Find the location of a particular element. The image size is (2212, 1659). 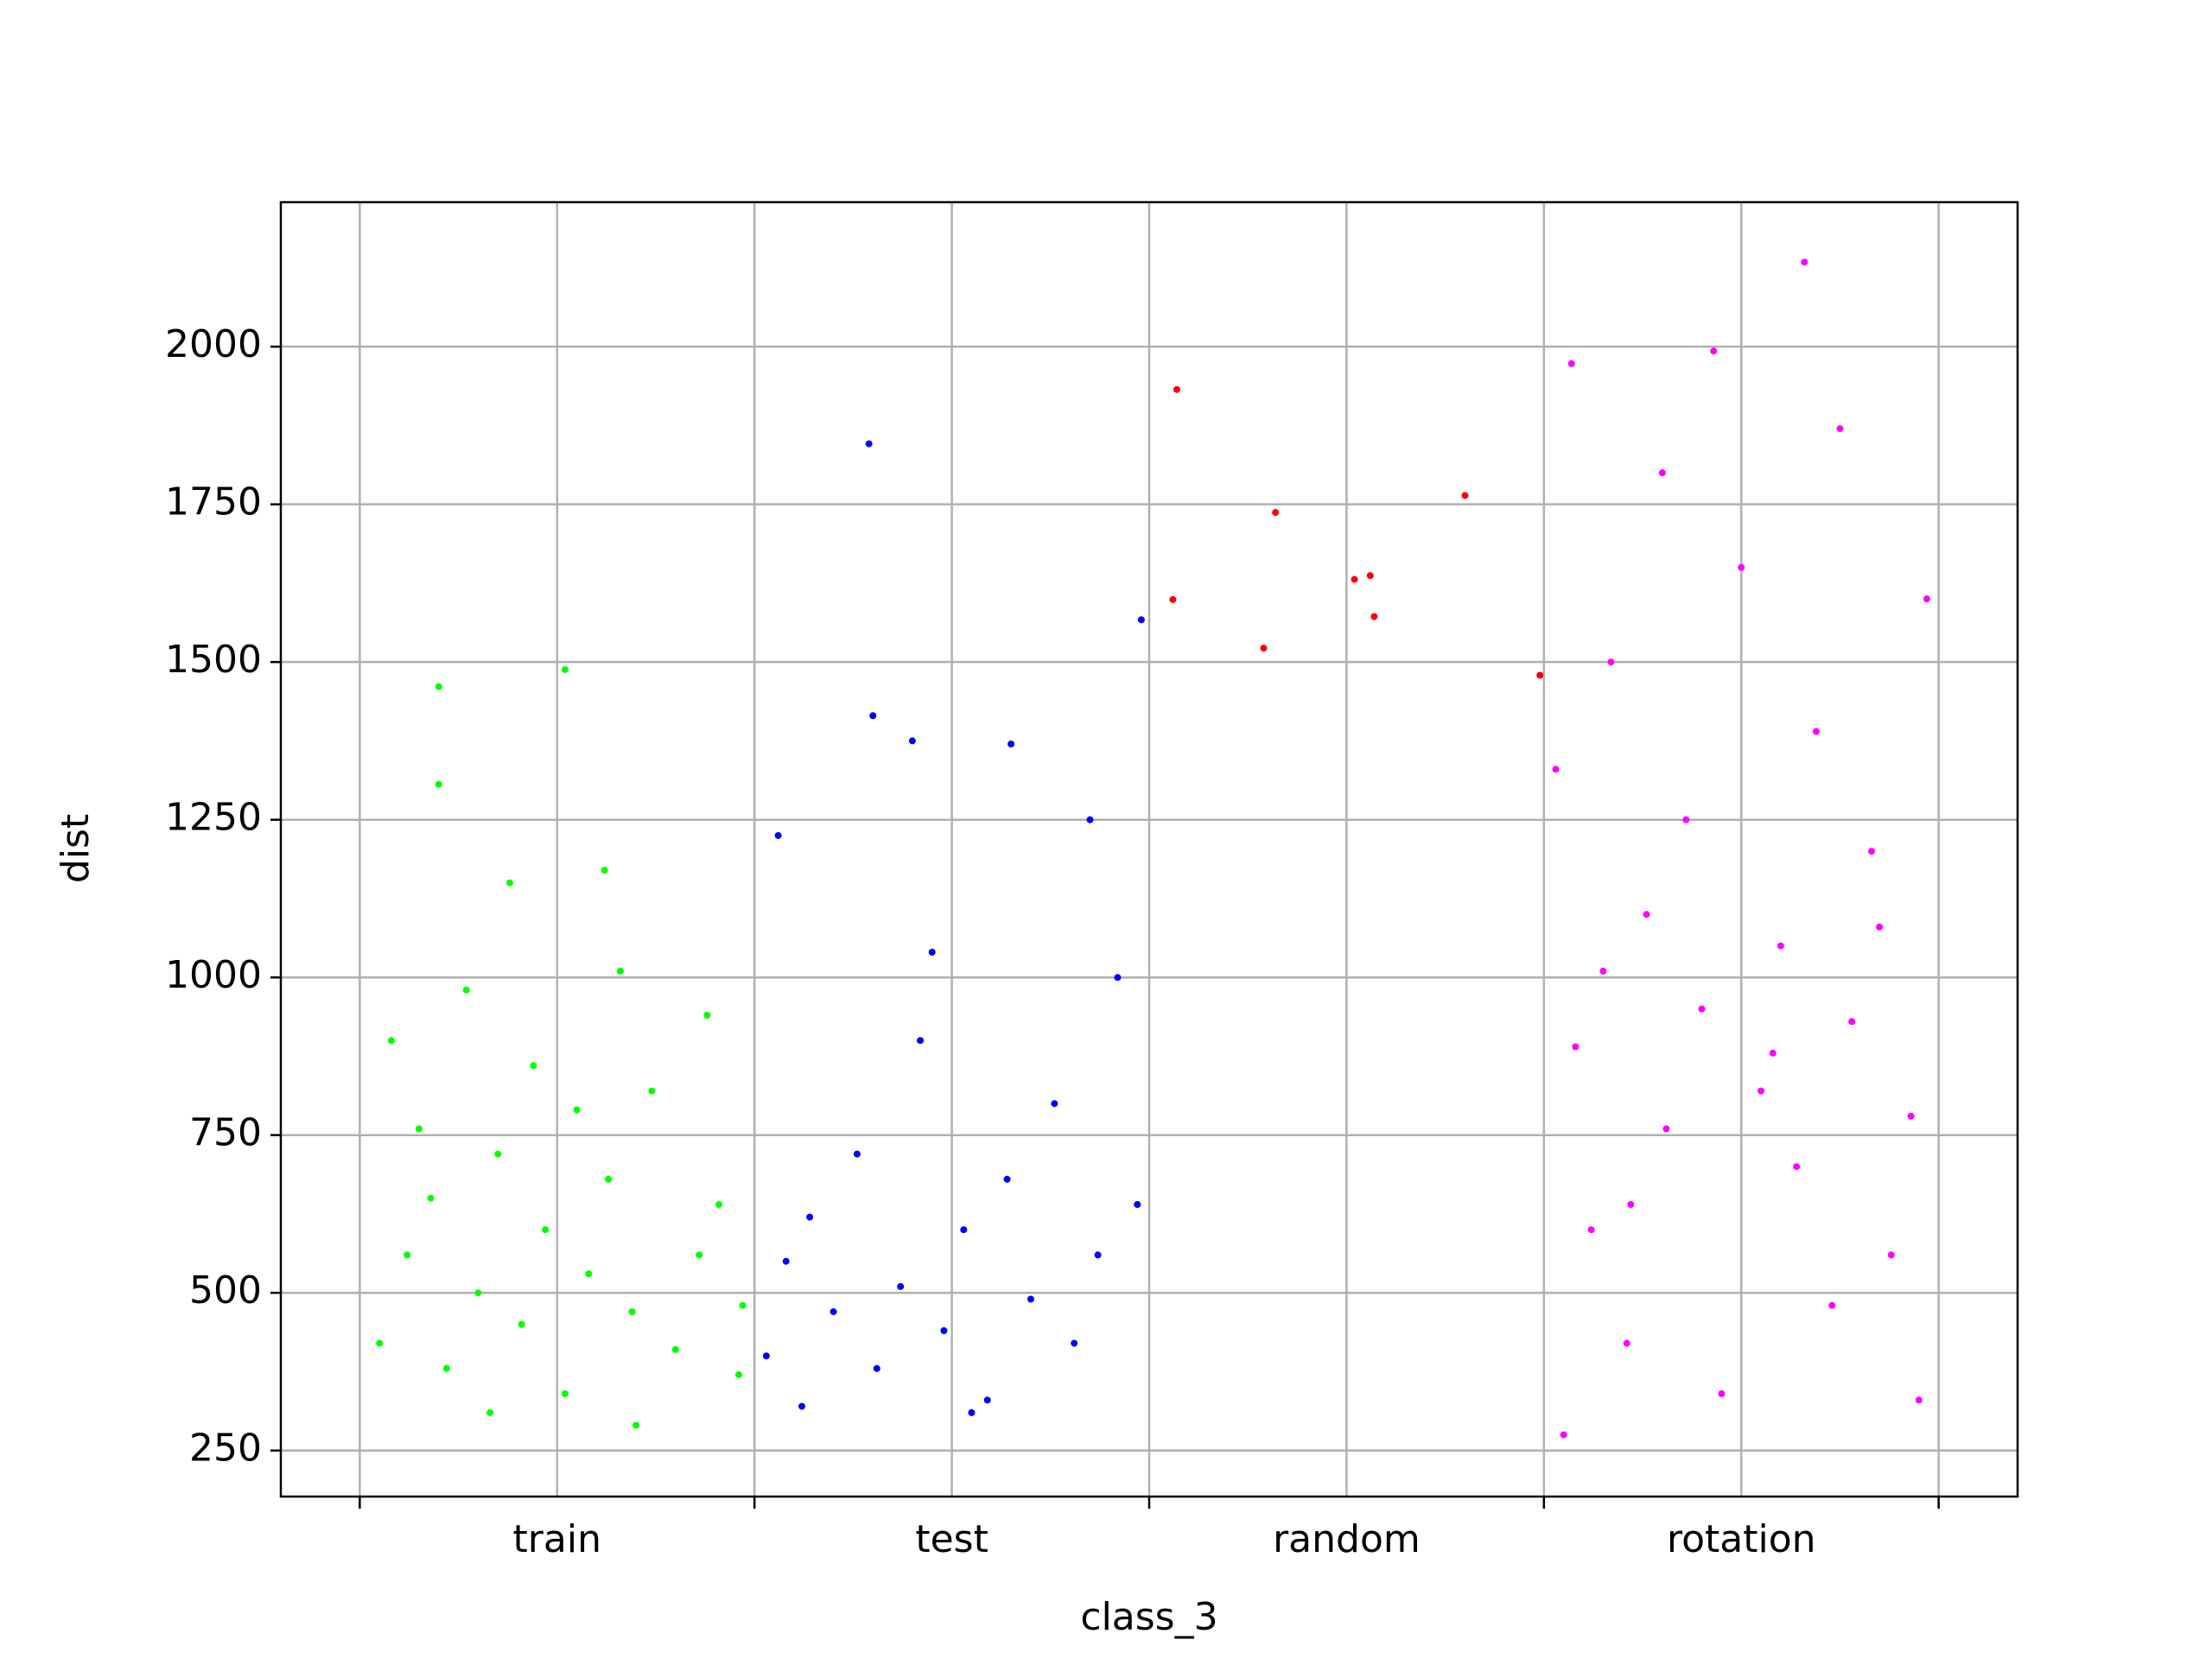

y-tick-label: 500 is located at coordinates (225, 1290).